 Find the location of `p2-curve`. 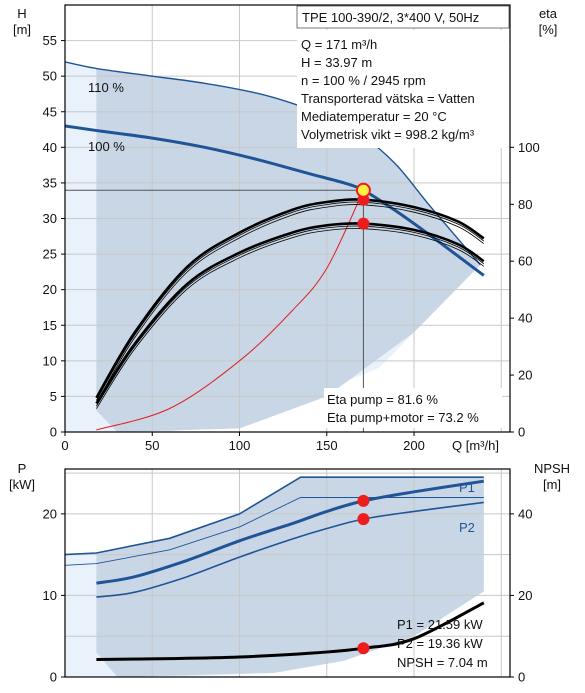

p2-curve is located at coordinates (290, 549).